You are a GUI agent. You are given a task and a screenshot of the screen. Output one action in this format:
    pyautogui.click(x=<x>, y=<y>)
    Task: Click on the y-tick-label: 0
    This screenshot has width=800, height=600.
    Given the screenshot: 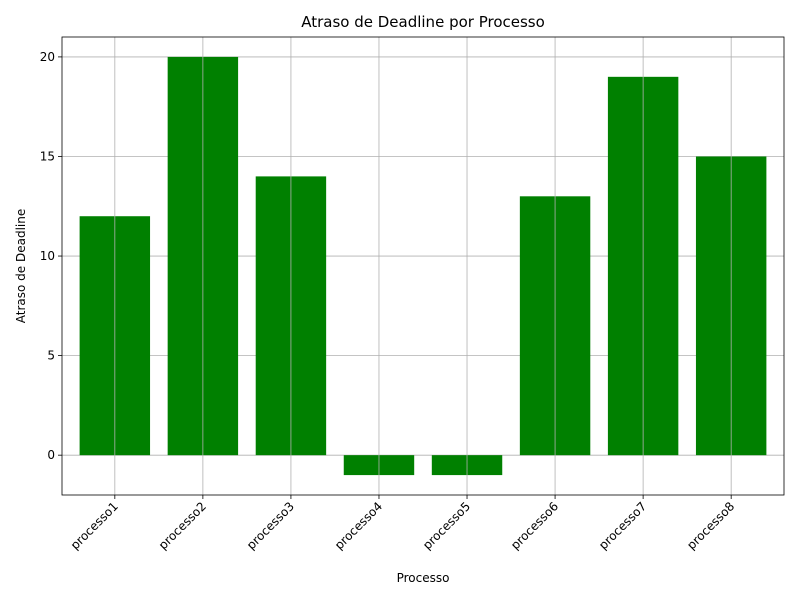 What is the action you would take?
    pyautogui.click(x=51, y=455)
    